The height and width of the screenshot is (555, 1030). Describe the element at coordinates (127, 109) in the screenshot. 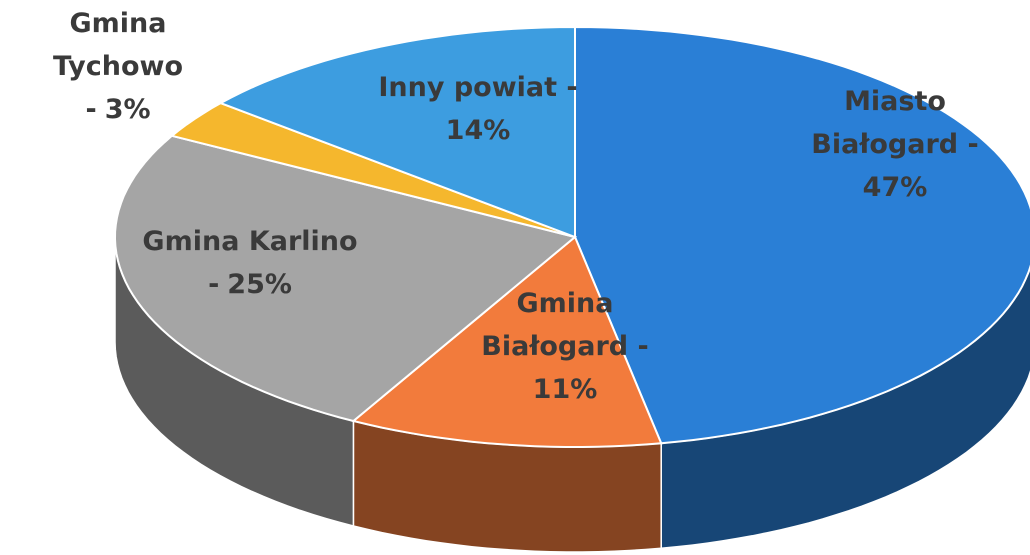

I see `value-label: 3%` at that location.